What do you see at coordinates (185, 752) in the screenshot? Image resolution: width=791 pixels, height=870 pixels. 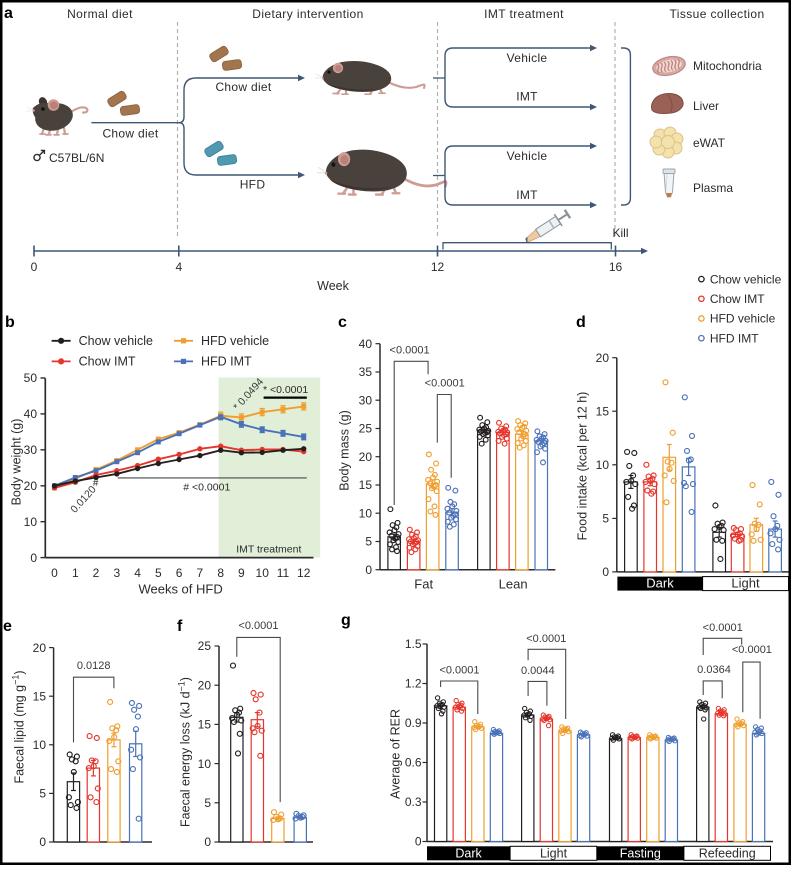 I see `svg-text: Faecal energy loss (kJ d−1)` at bounding box center [185, 752].